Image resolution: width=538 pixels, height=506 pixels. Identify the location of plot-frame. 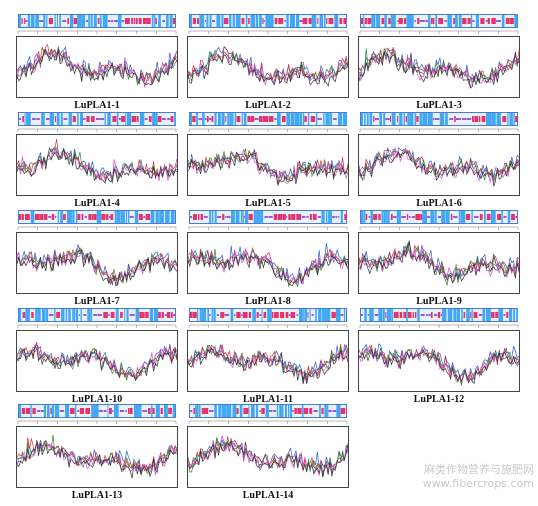
(97, 361).